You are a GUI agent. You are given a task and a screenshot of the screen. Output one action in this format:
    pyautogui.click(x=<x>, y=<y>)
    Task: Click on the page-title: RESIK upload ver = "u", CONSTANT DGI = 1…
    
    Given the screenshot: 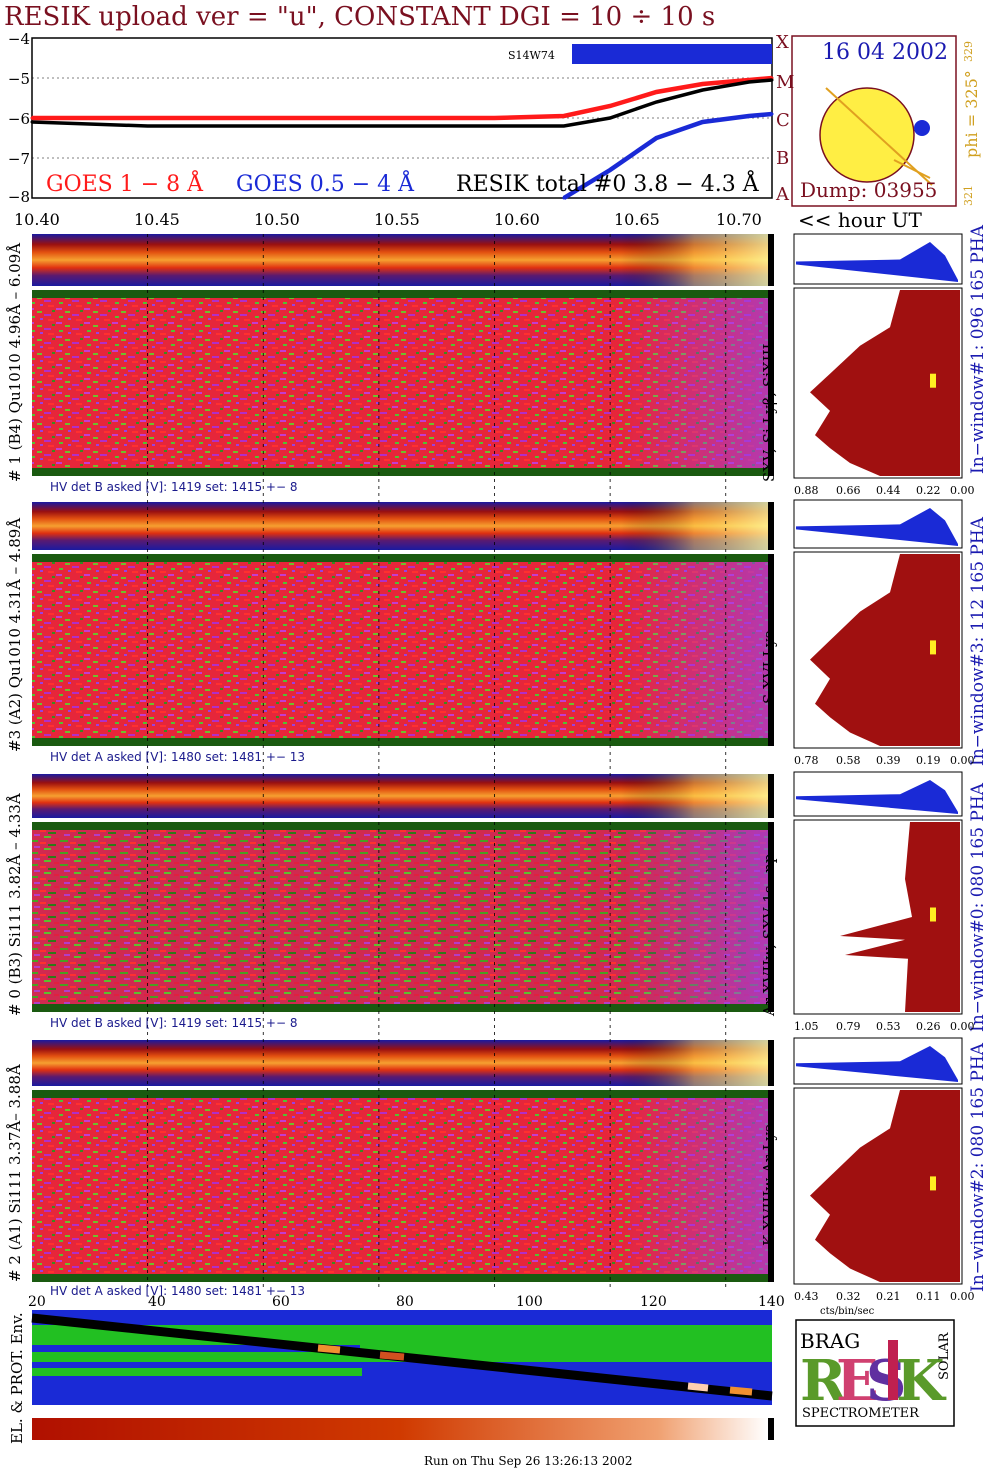 What is the action you would take?
    pyautogui.click(x=360, y=17)
    